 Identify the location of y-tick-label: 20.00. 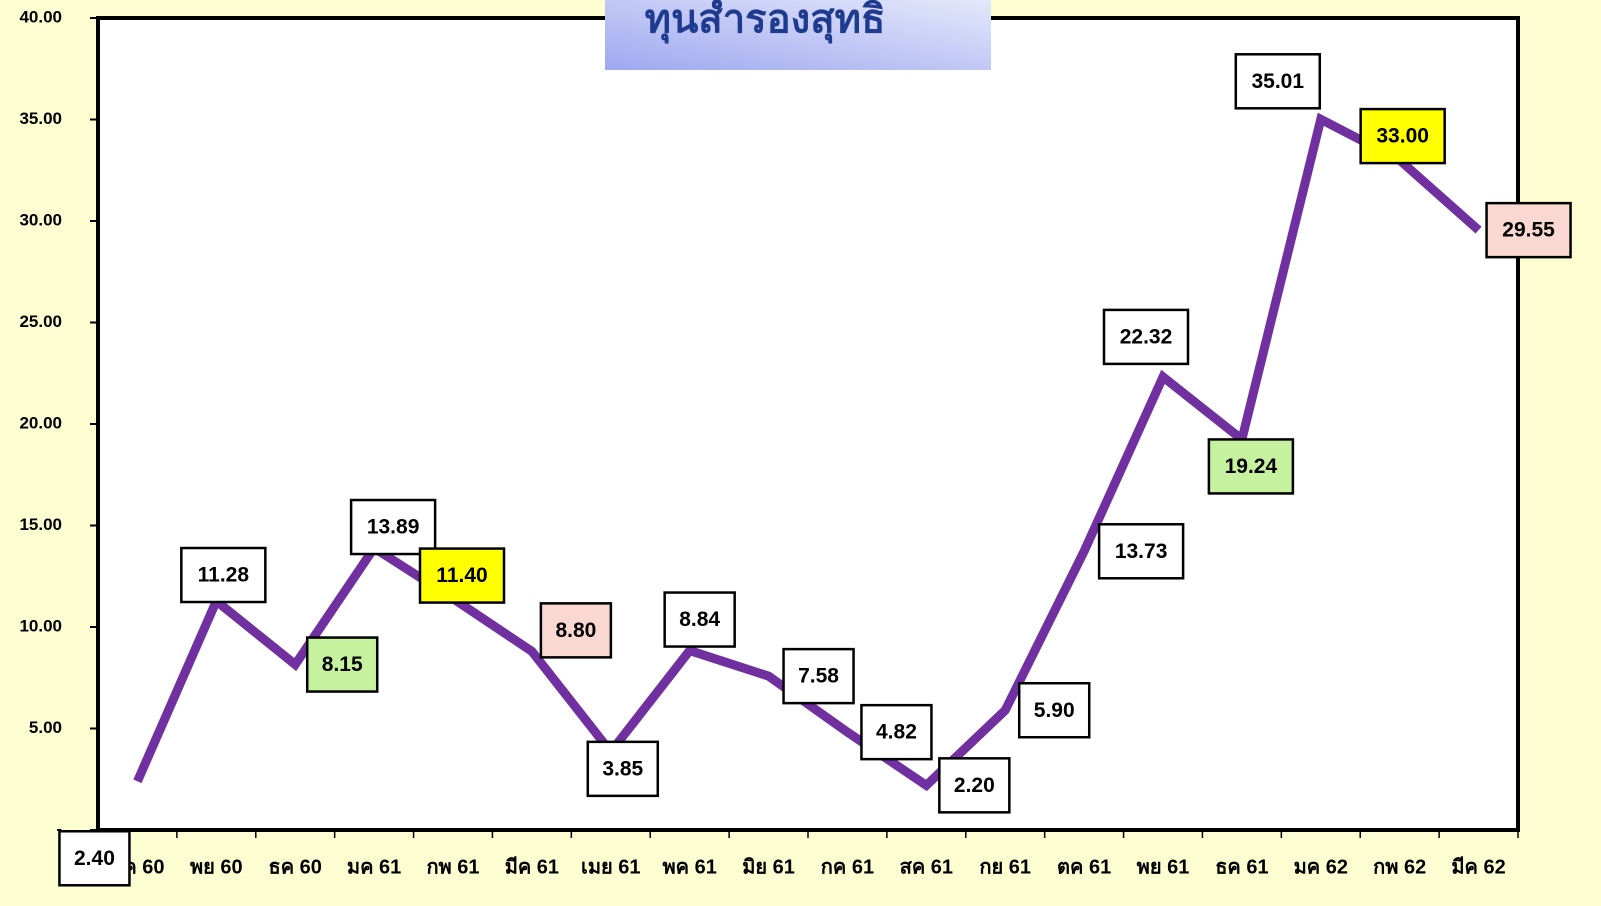
(40, 422).